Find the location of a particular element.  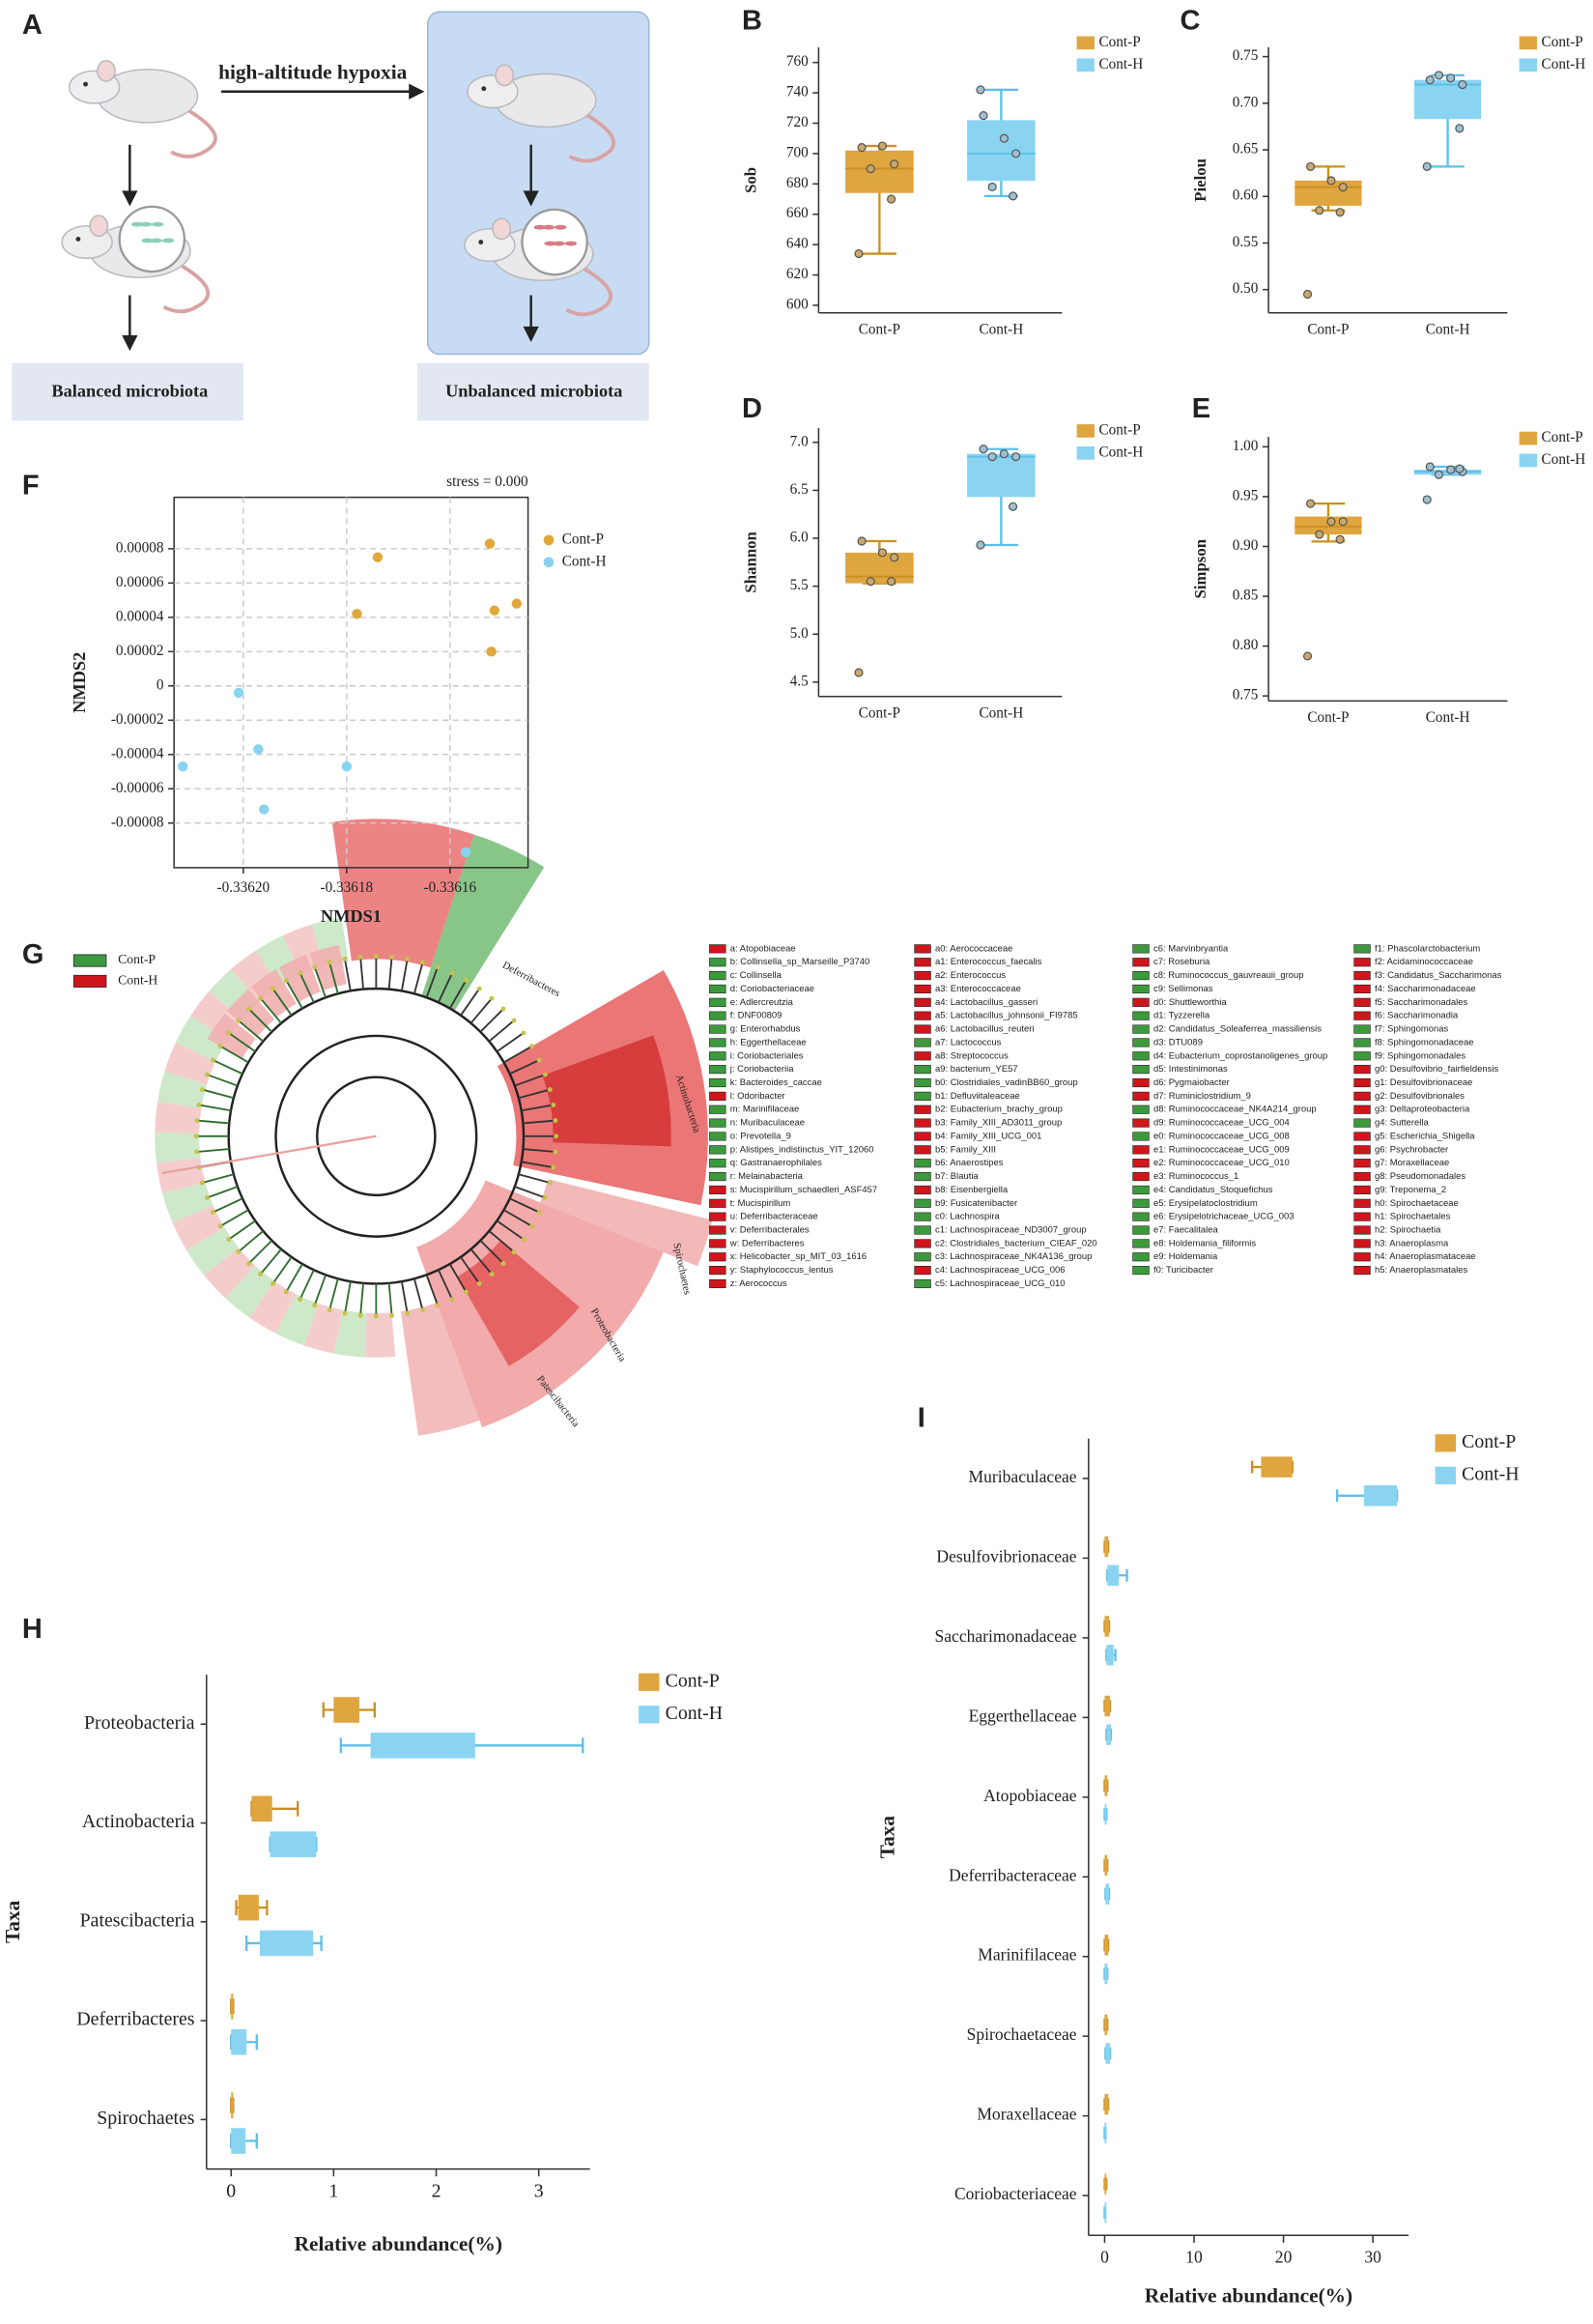

item-label: d2: Candidatus_Soleaferrea_massiliensis is located at coordinates (1237, 1030).